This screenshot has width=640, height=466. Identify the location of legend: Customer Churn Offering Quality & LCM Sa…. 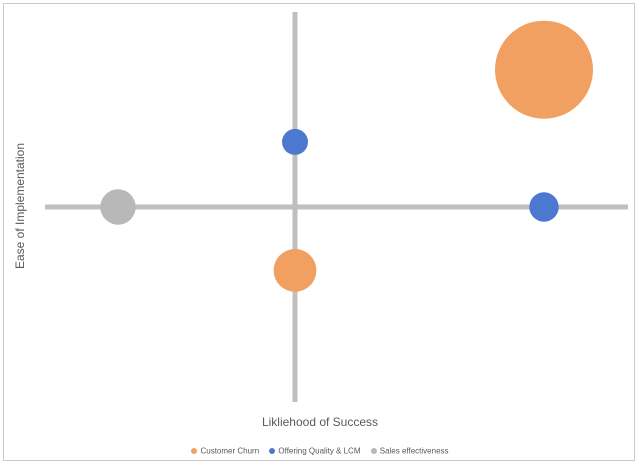
(320, 450).